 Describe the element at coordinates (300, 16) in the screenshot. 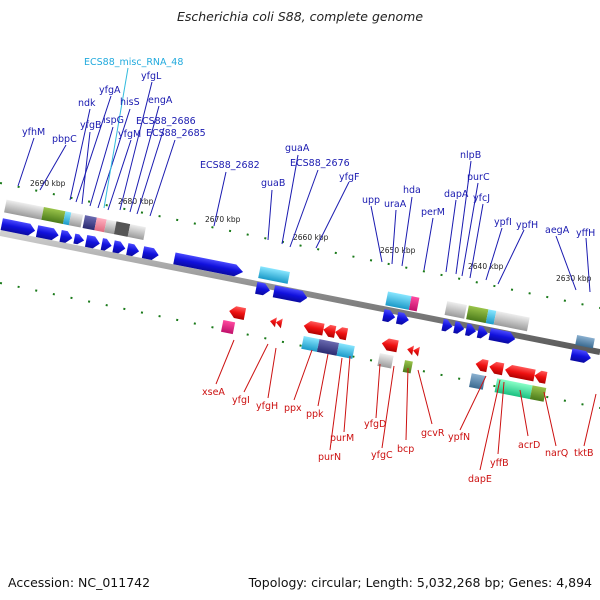

I see `genome-title: Escherichia coli S88, complete genome` at that location.